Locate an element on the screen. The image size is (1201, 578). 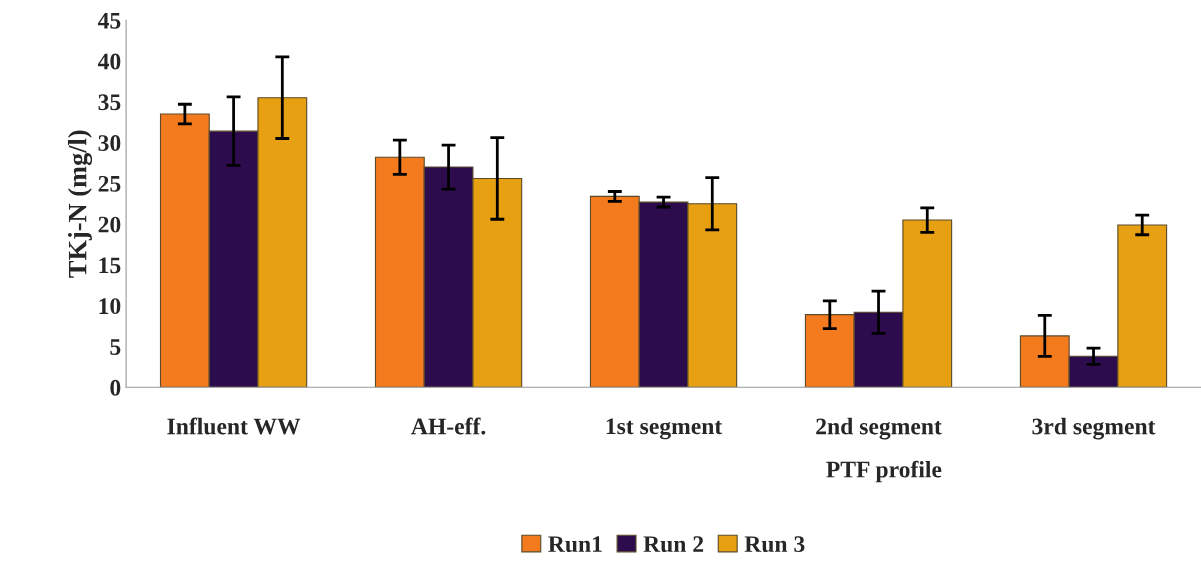
y-tick-label: 40 is located at coordinates (109, 61).